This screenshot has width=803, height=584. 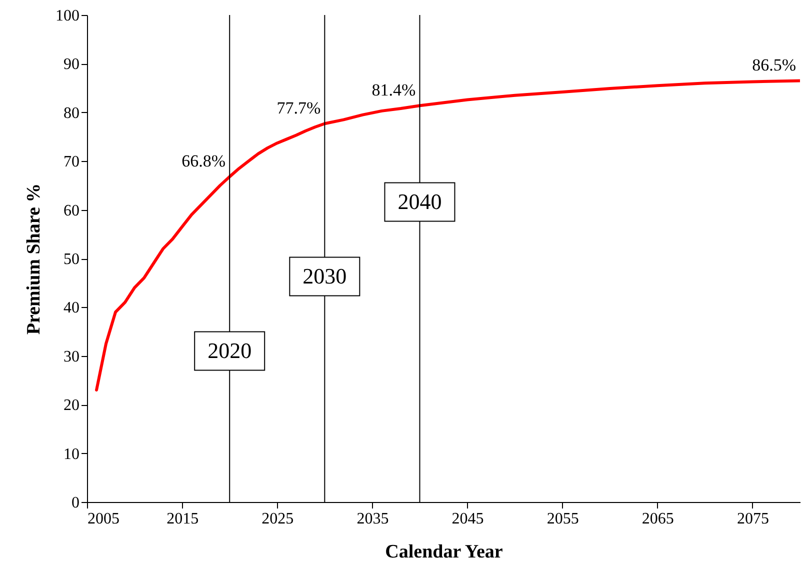 I want to click on y-tick-label: 0, so click(x=76, y=503).